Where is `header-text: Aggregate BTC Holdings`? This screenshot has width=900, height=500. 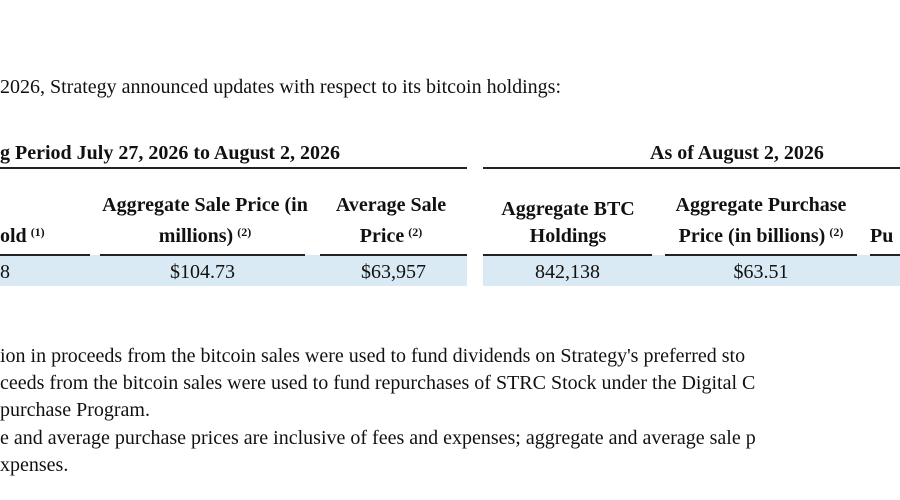 header-text: Aggregate BTC Holdings is located at coordinates (568, 222).